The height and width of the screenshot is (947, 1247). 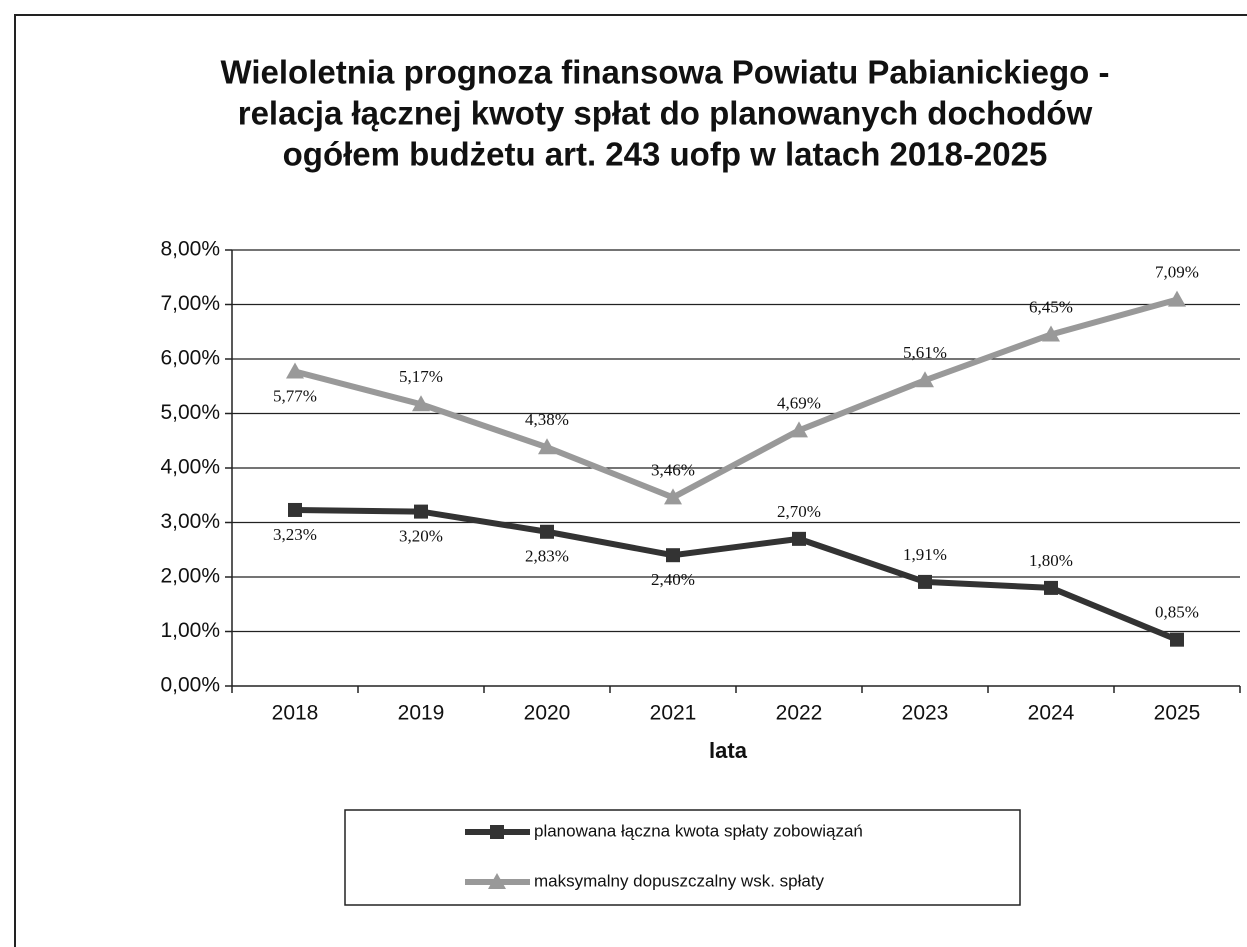 I want to click on x-tick-label: 2021, so click(x=673, y=713).